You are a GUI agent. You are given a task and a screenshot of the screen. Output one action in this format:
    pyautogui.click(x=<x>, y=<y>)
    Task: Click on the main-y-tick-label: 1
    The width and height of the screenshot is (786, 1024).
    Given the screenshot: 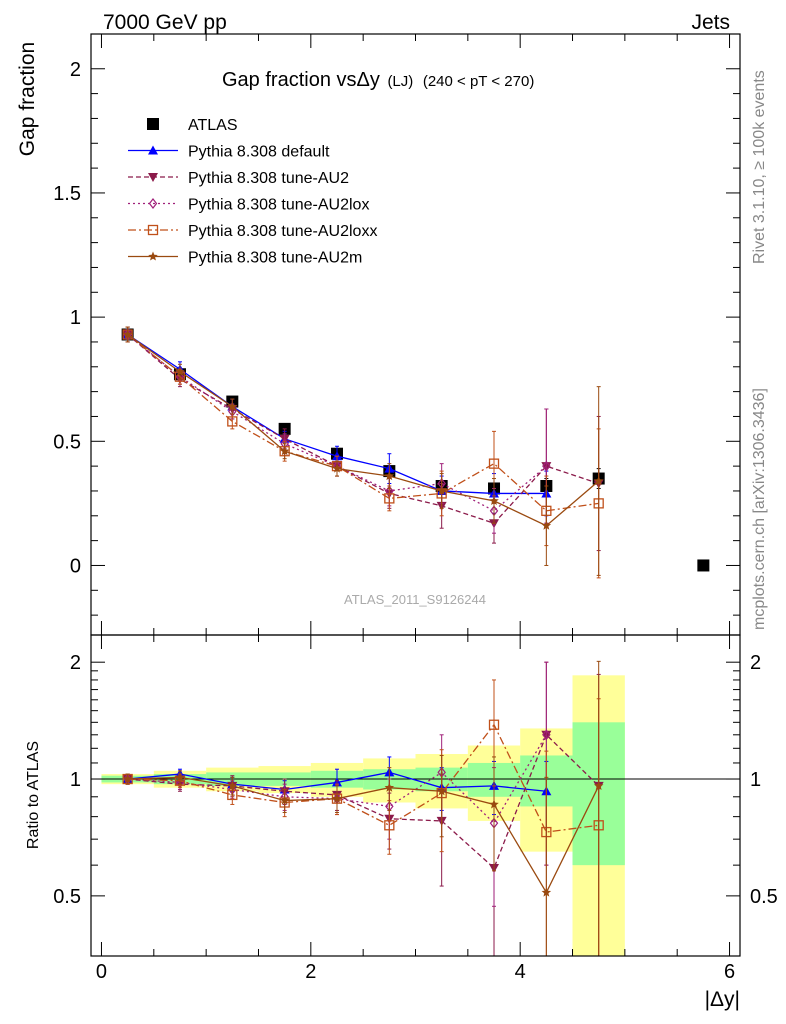 What is the action you would take?
    pyautogui.click(x=75, y=318)
    